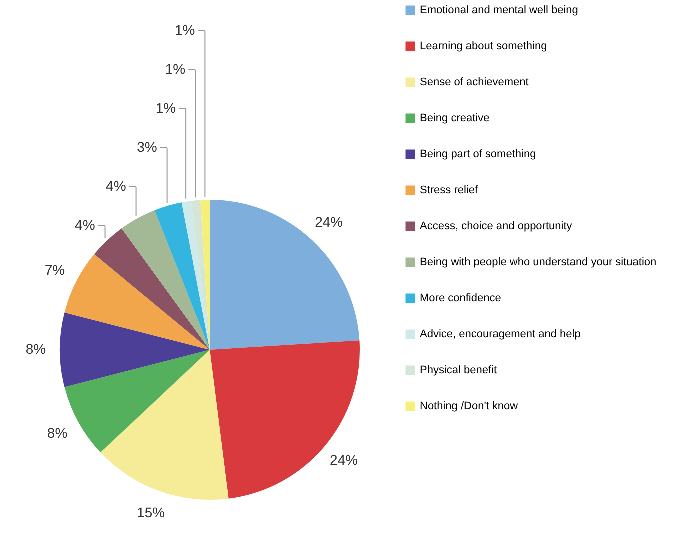 The width and height of the screenshot is (679, 560). Describe the element at coordinates (484, 46) in the screenshot. I see `legend-label: Learning about something` at that location.